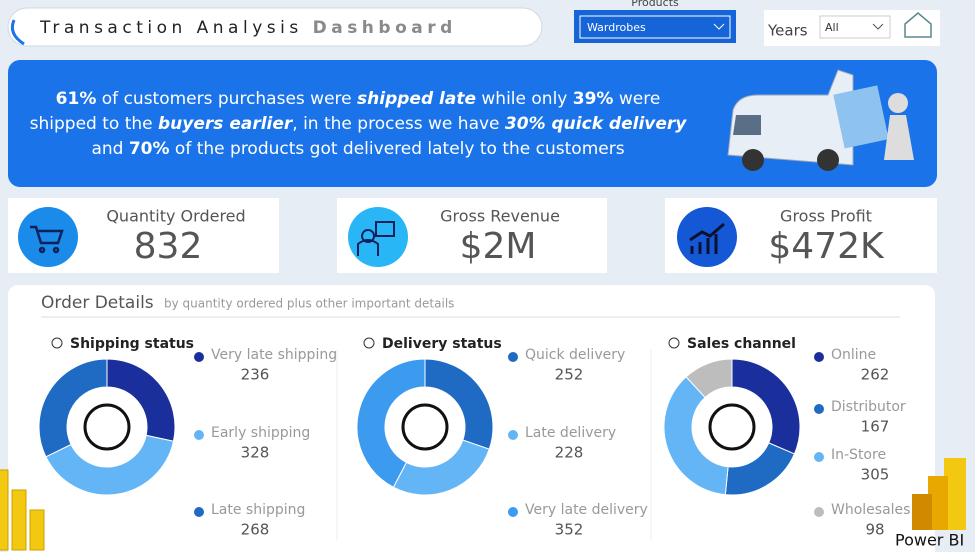  I want to click on panel-title: Order Details, so click(97, 303).